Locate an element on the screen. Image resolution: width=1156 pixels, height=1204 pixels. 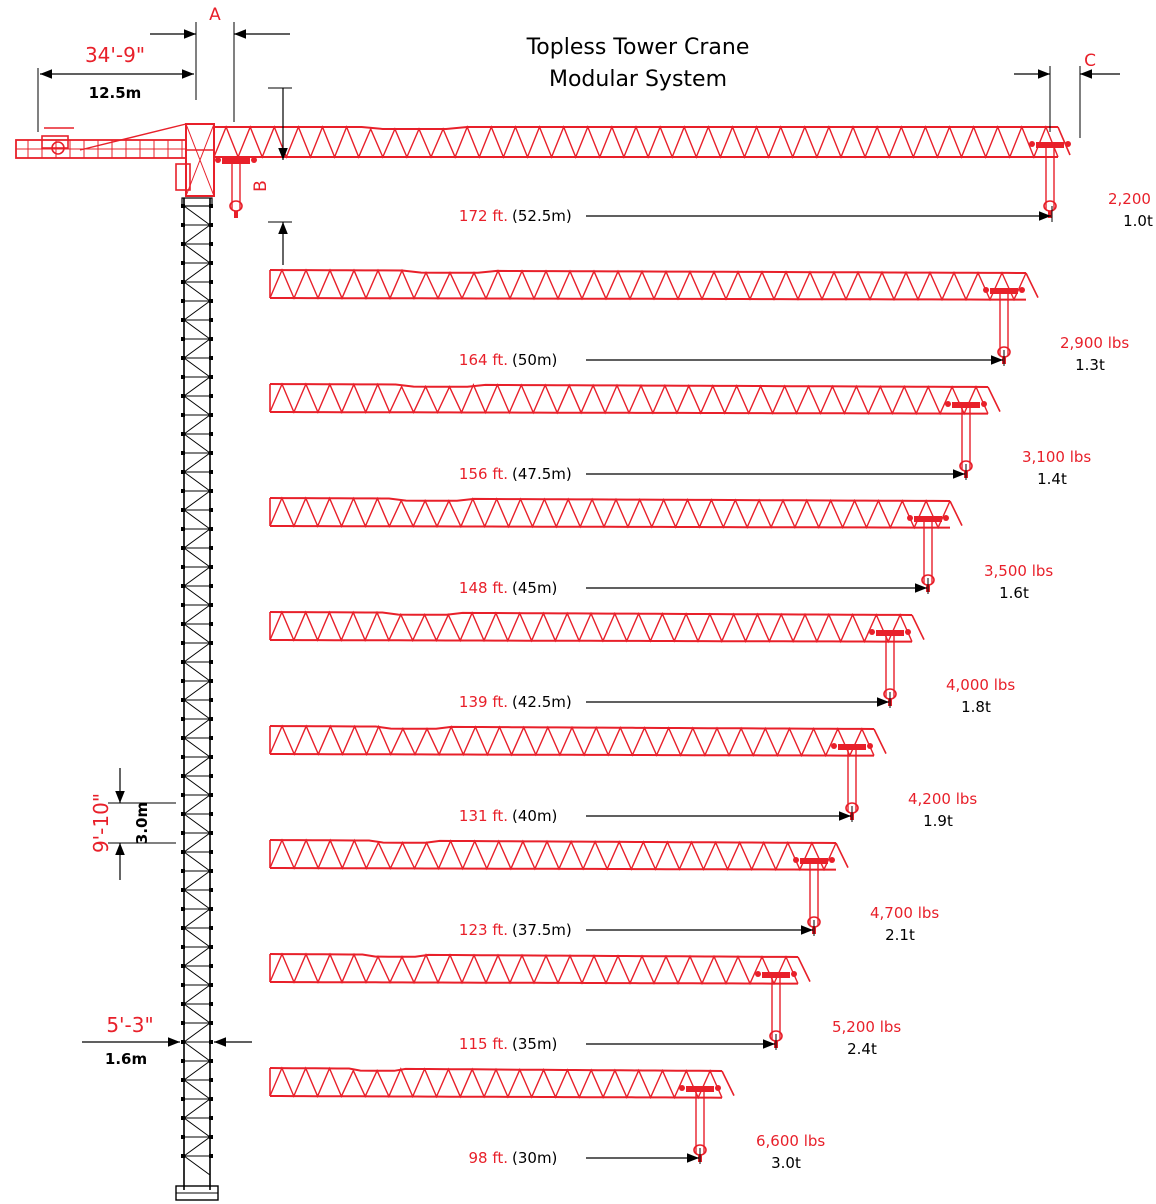
counter-jib-length-m: 12.5m is located at coordinates (115, 93).